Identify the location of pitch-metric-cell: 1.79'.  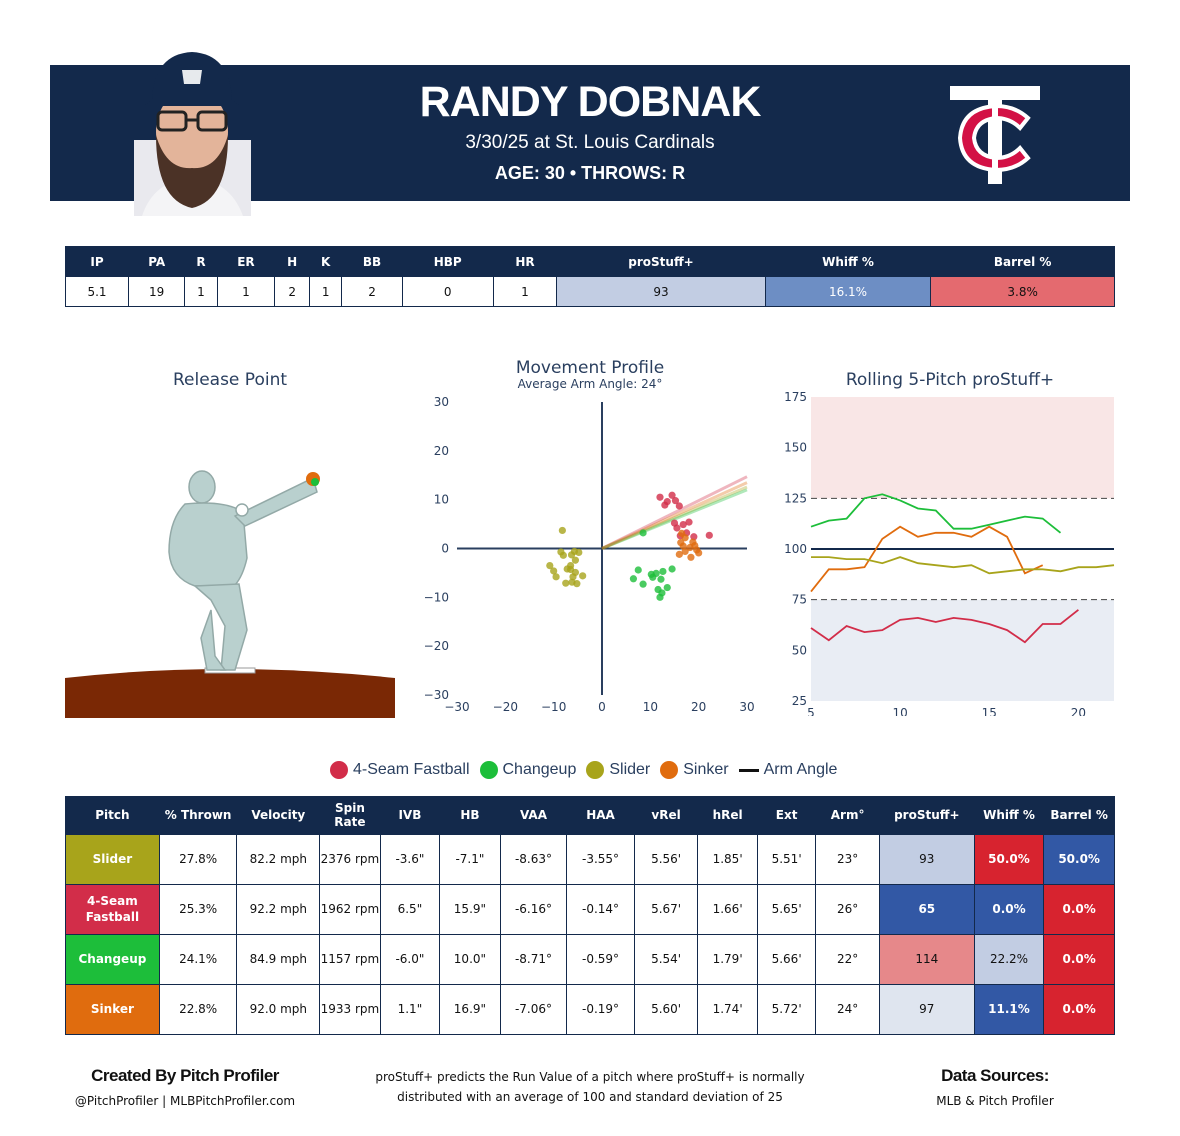
(727, 959).